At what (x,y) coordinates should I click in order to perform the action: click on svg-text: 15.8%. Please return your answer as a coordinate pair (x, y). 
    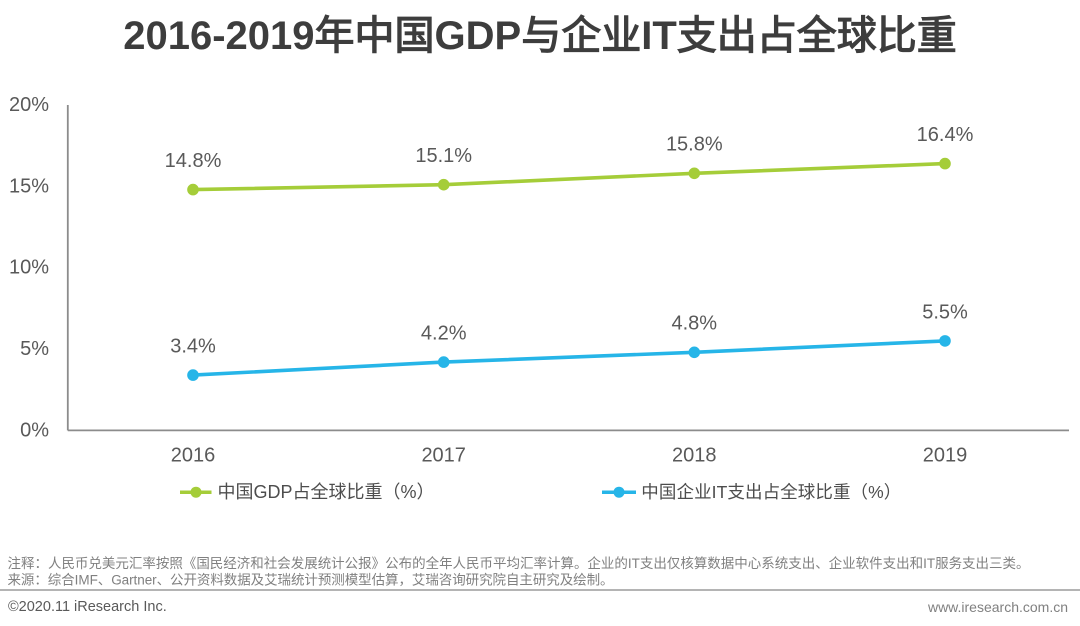
    Looking at the image, I should click on (694, 145).